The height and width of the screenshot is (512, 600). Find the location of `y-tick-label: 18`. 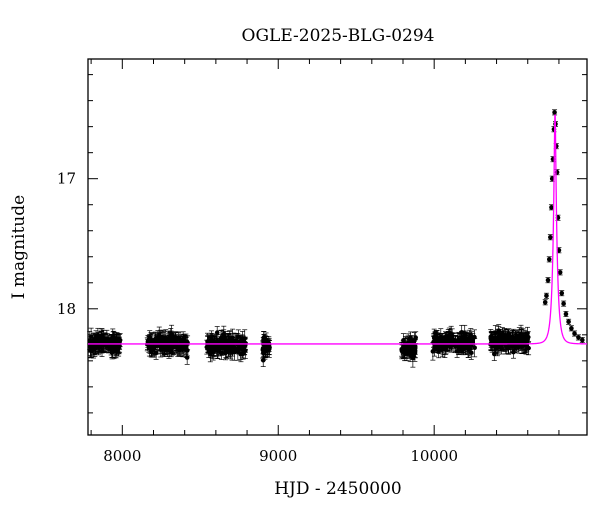

y-tick-label: 18 is located at coordinates (66, 309).